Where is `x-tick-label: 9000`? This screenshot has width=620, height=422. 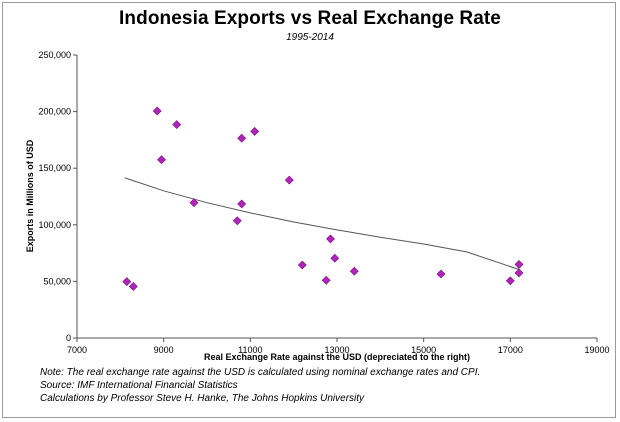 x-tick-label: 9000 is located at coordinates (164, 350).